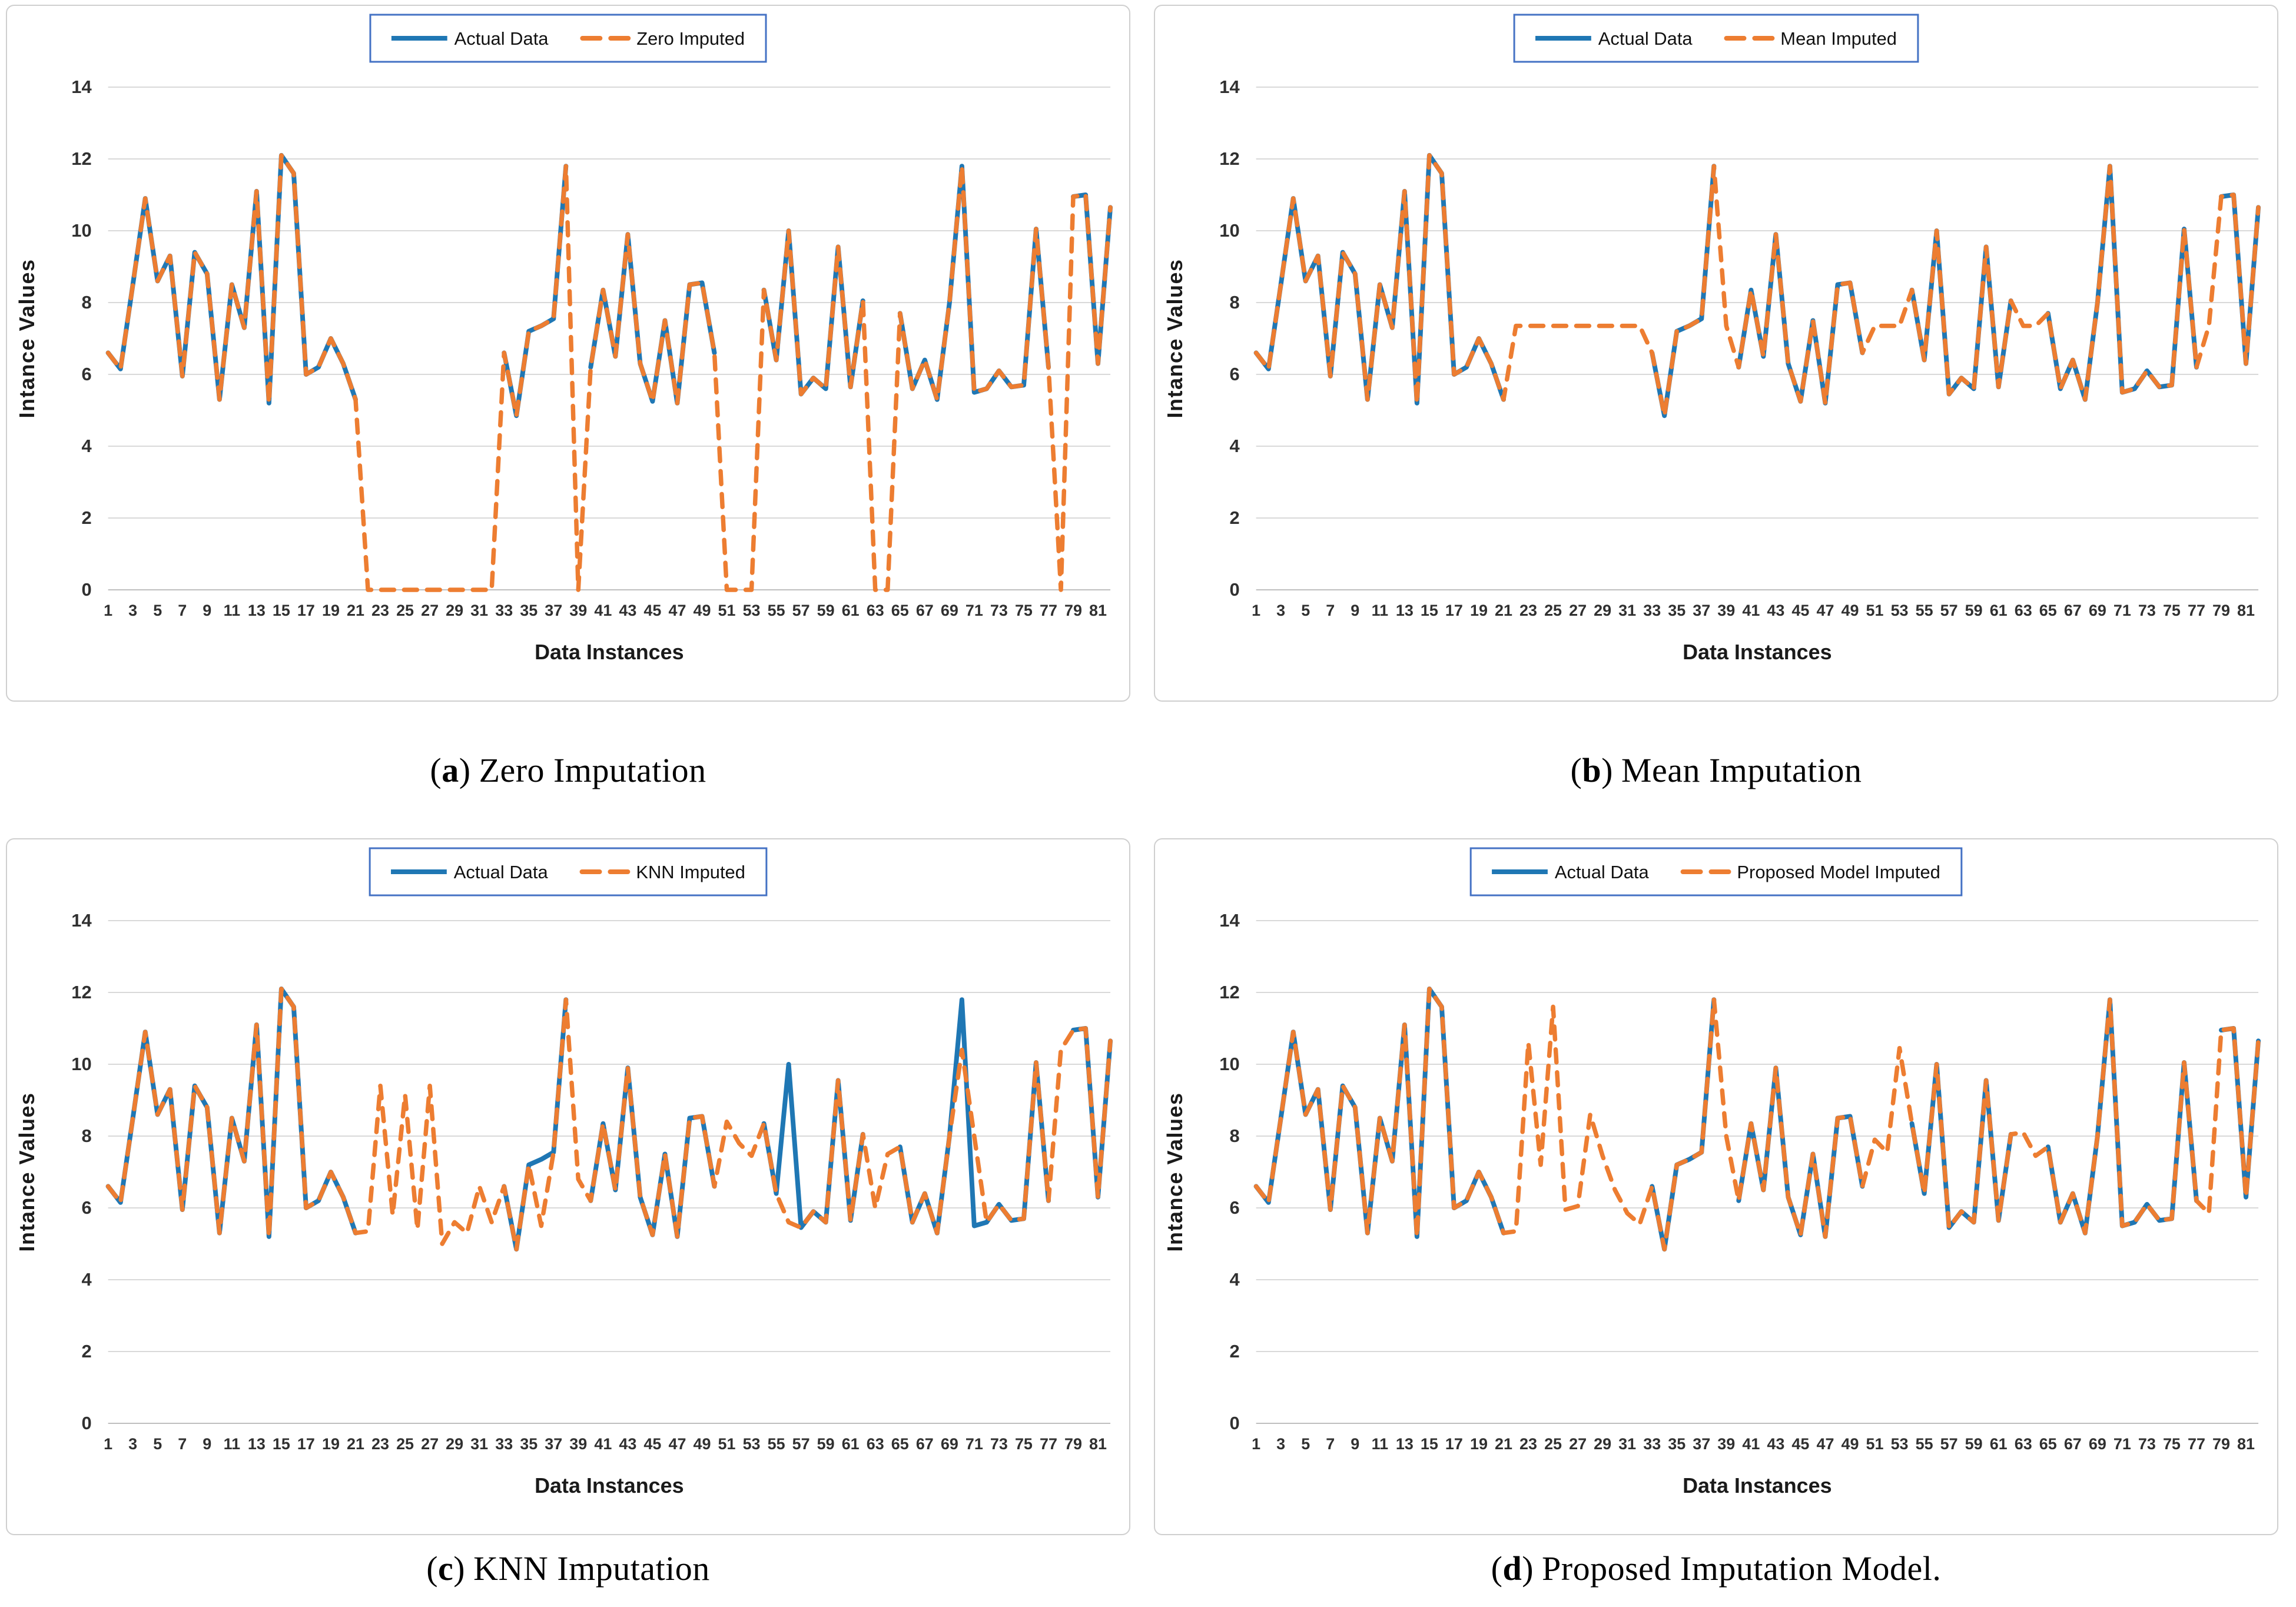 This screenshot has width=2296, height=1607. What do you see at coordinates (430, 1444) in the screenshot?
I see `x-tick-label: 27` at bounding box center [430, 1444].